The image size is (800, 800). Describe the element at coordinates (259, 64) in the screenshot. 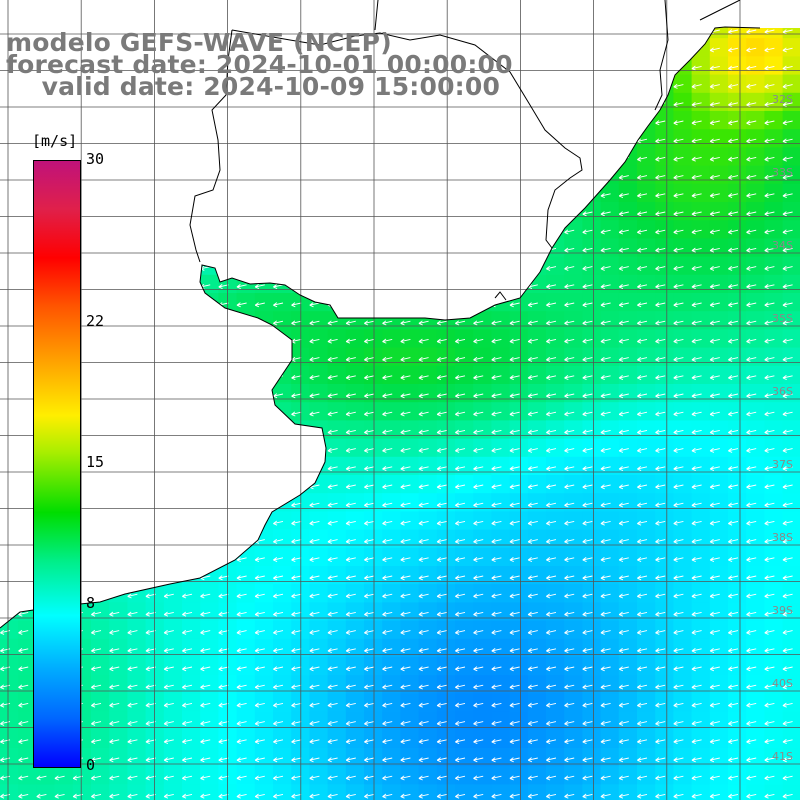

I see `title-forecast-date: forecast date: 2024-10-01 00:00:00` at that location.